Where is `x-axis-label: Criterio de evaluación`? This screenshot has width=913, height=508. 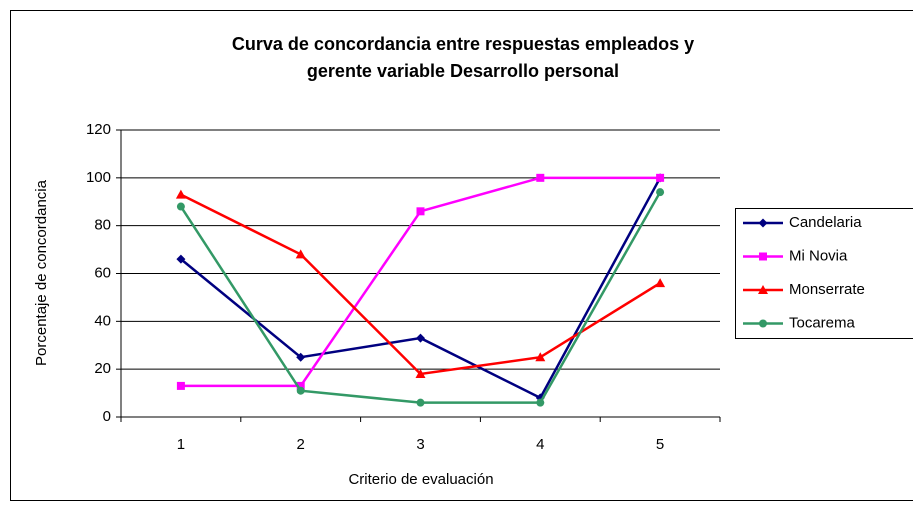
x-axis-label: Criterio de evaluación is located at coordinates (420, 479).